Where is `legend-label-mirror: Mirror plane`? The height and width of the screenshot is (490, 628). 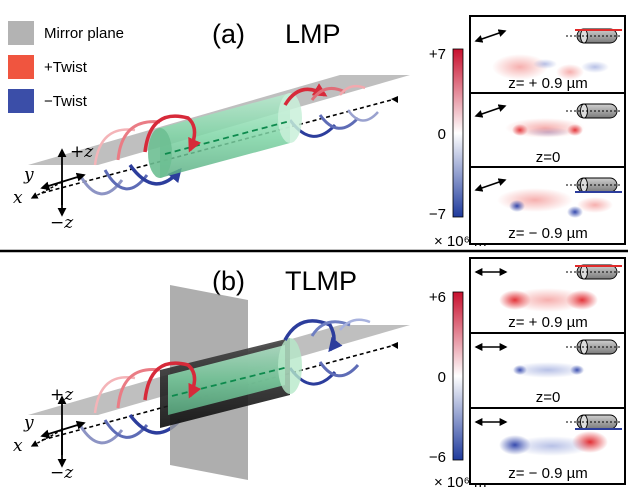 legend-label-mirror: Mirror plane is located at coordinates (84, 33).